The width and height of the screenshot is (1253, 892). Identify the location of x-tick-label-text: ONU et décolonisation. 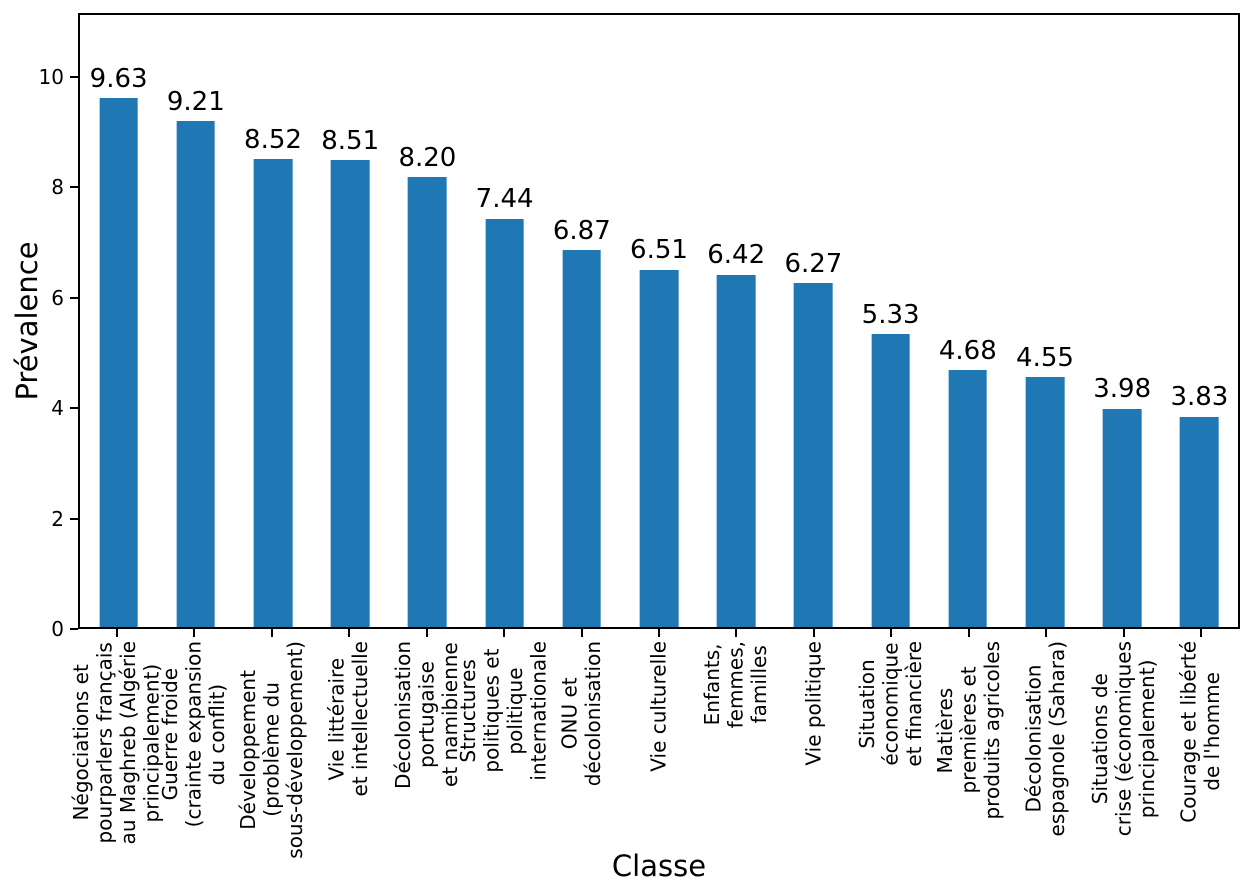
(581, 714).